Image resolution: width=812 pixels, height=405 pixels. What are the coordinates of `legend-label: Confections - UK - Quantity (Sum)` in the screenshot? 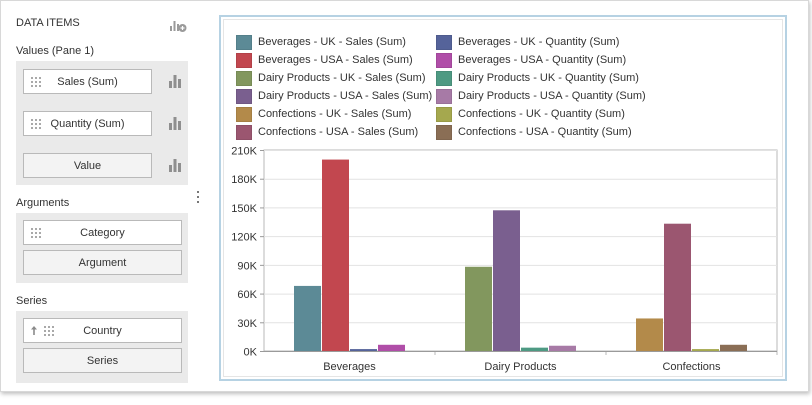 It's located at (541, 114).